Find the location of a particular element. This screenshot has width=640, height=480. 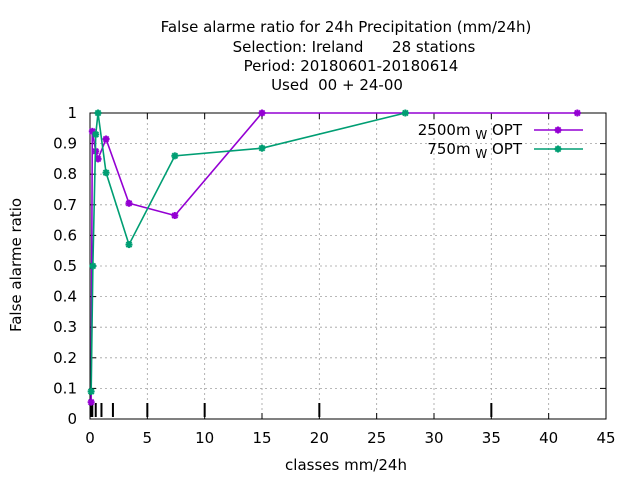

legend-suffix-1: OPT is located at coordinates (505, 149).